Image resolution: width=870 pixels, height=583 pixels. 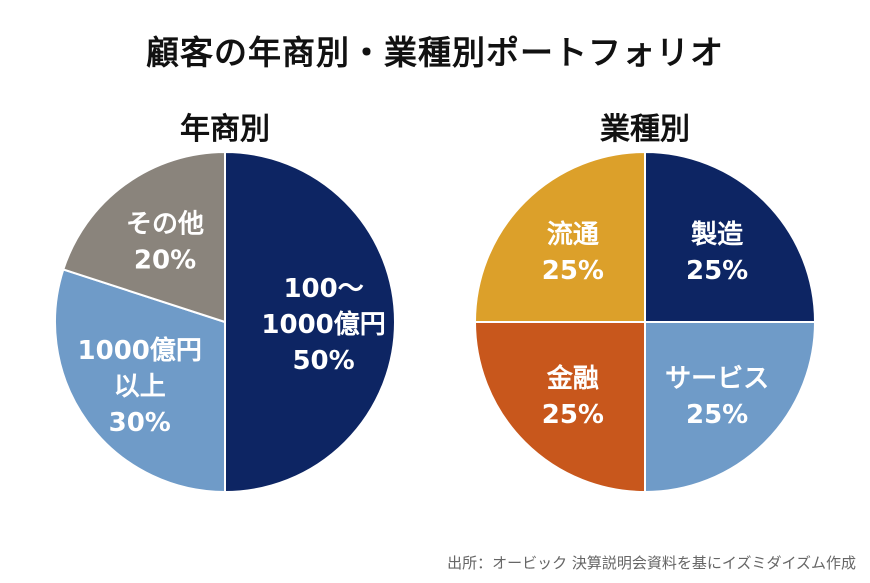 I want to click on industry-label-0-0: 製造, so click(x=717, y=235).